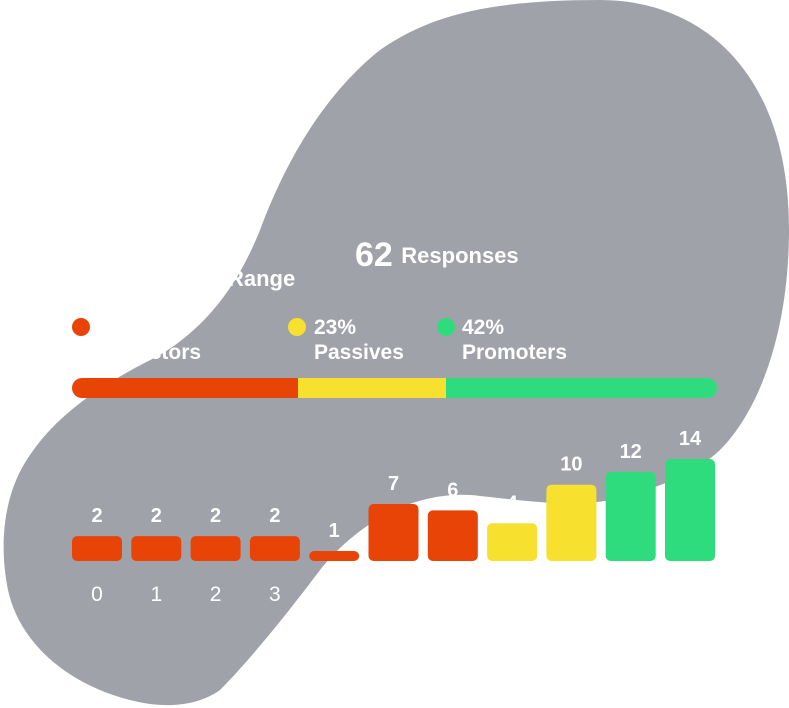 This screenshot has width=789, height=708. I want to click on promoters-percent: 42%, so click(483, 327).